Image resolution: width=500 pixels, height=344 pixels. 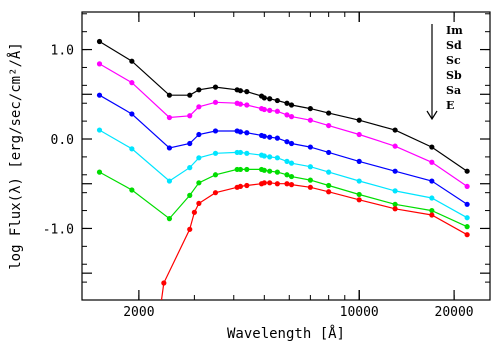 I want to click on y-tick-label: 0.0, so click(x=62, y=140).